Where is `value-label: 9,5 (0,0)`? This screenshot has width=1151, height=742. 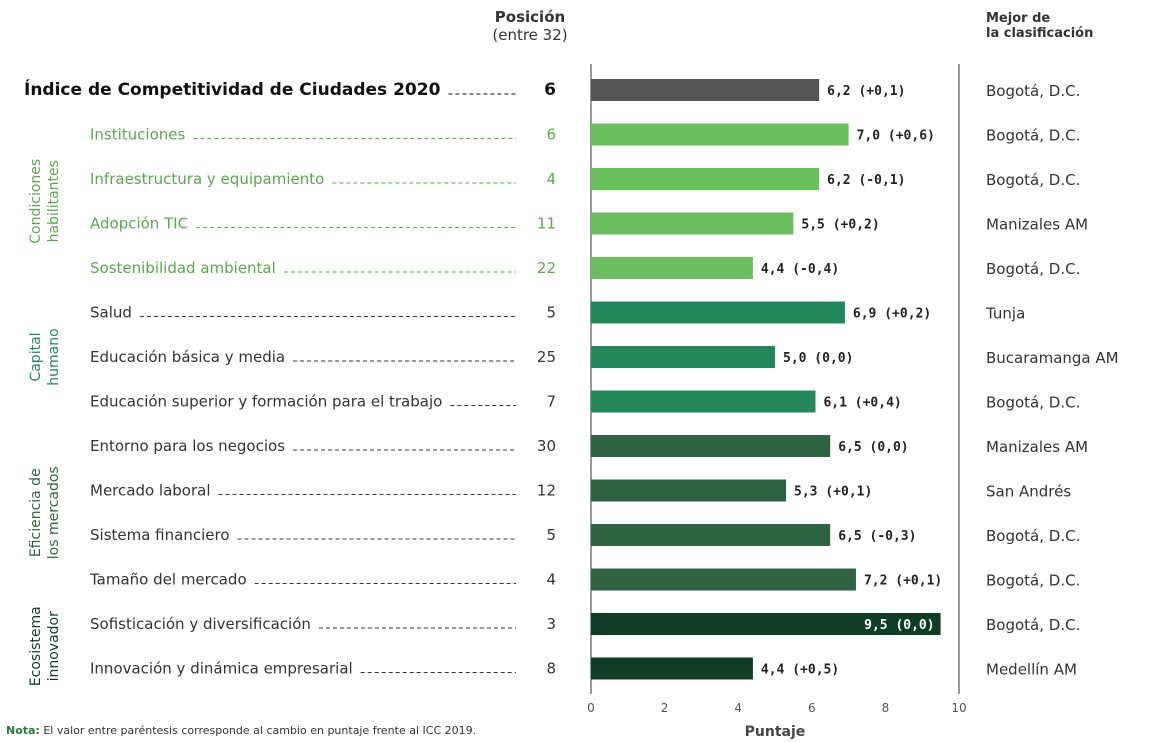 value-label: 9,5 (0,0) is located at coordinates (899, 625).